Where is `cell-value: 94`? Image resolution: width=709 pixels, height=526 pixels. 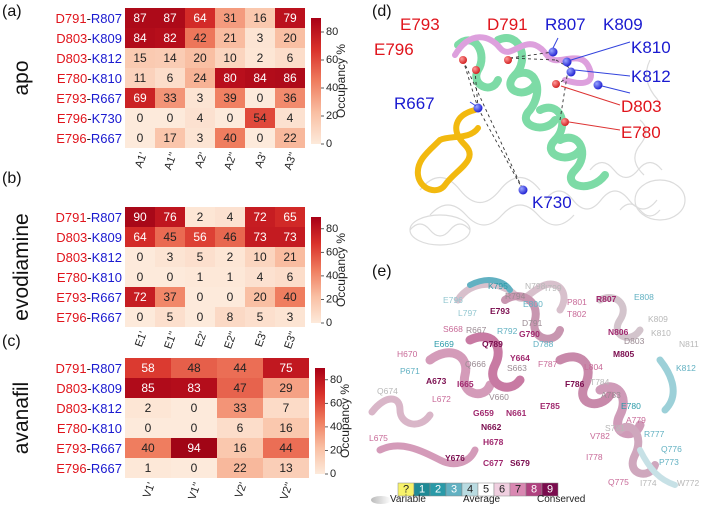 cell-value: 94 is located at coordinates (194, 448).